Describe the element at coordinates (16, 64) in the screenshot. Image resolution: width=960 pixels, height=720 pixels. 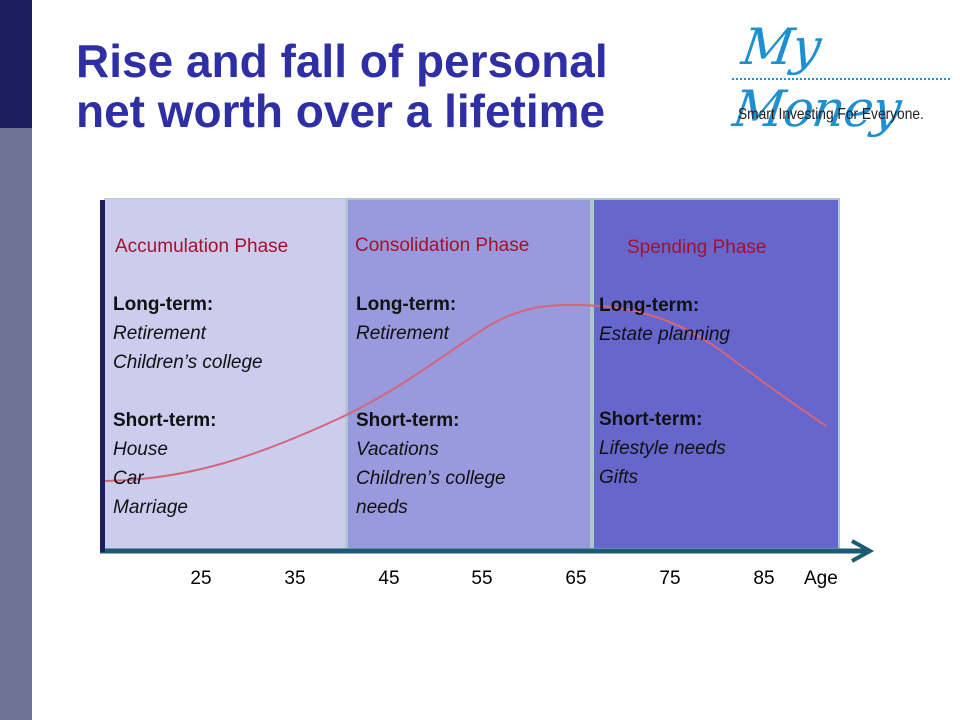
I see `sidebar-accent-top` at that location.